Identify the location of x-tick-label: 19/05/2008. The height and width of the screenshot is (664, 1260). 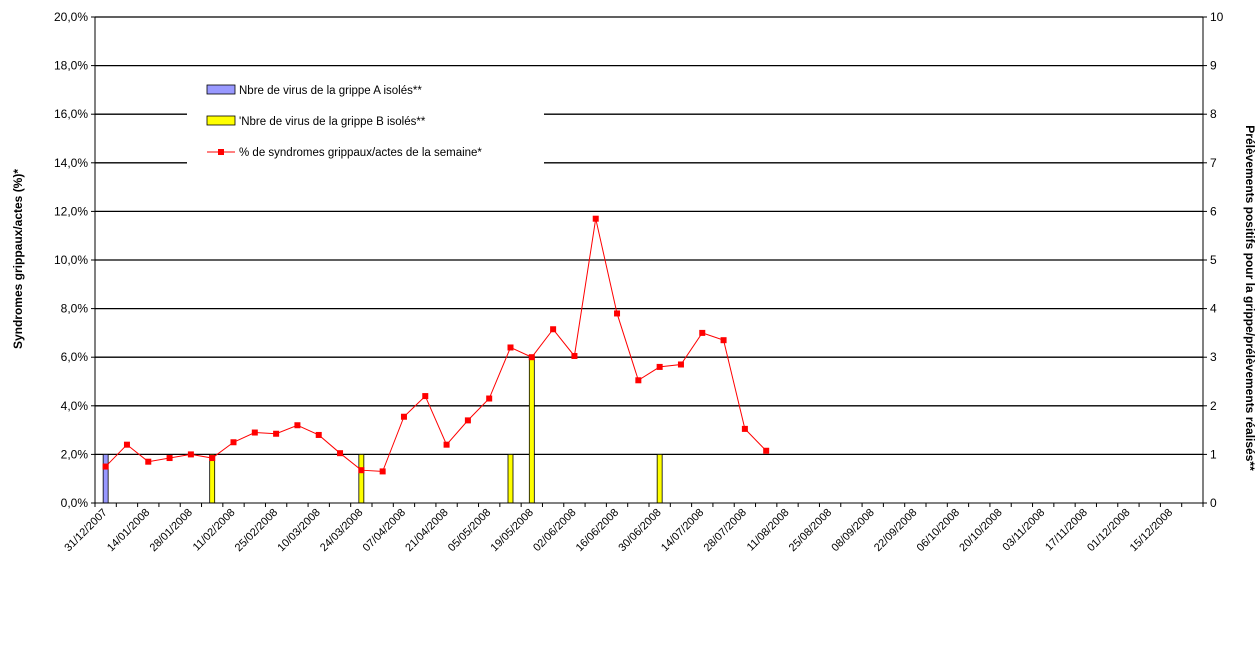
(512, 530).